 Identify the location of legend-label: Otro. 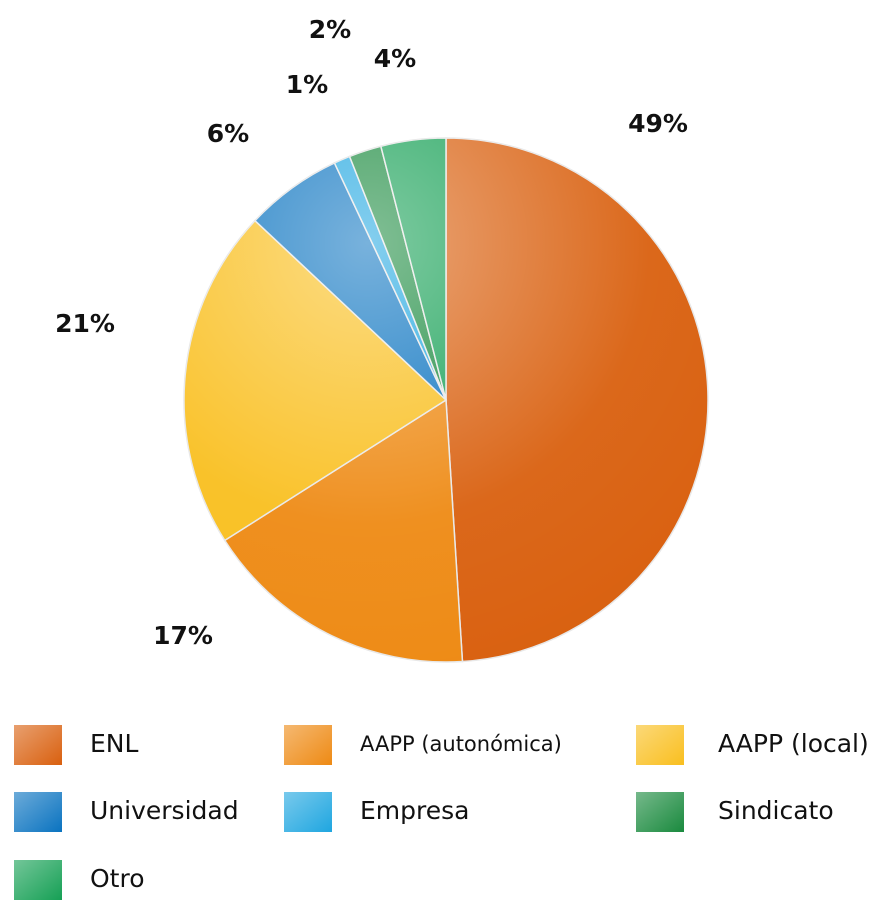
(117, 878).